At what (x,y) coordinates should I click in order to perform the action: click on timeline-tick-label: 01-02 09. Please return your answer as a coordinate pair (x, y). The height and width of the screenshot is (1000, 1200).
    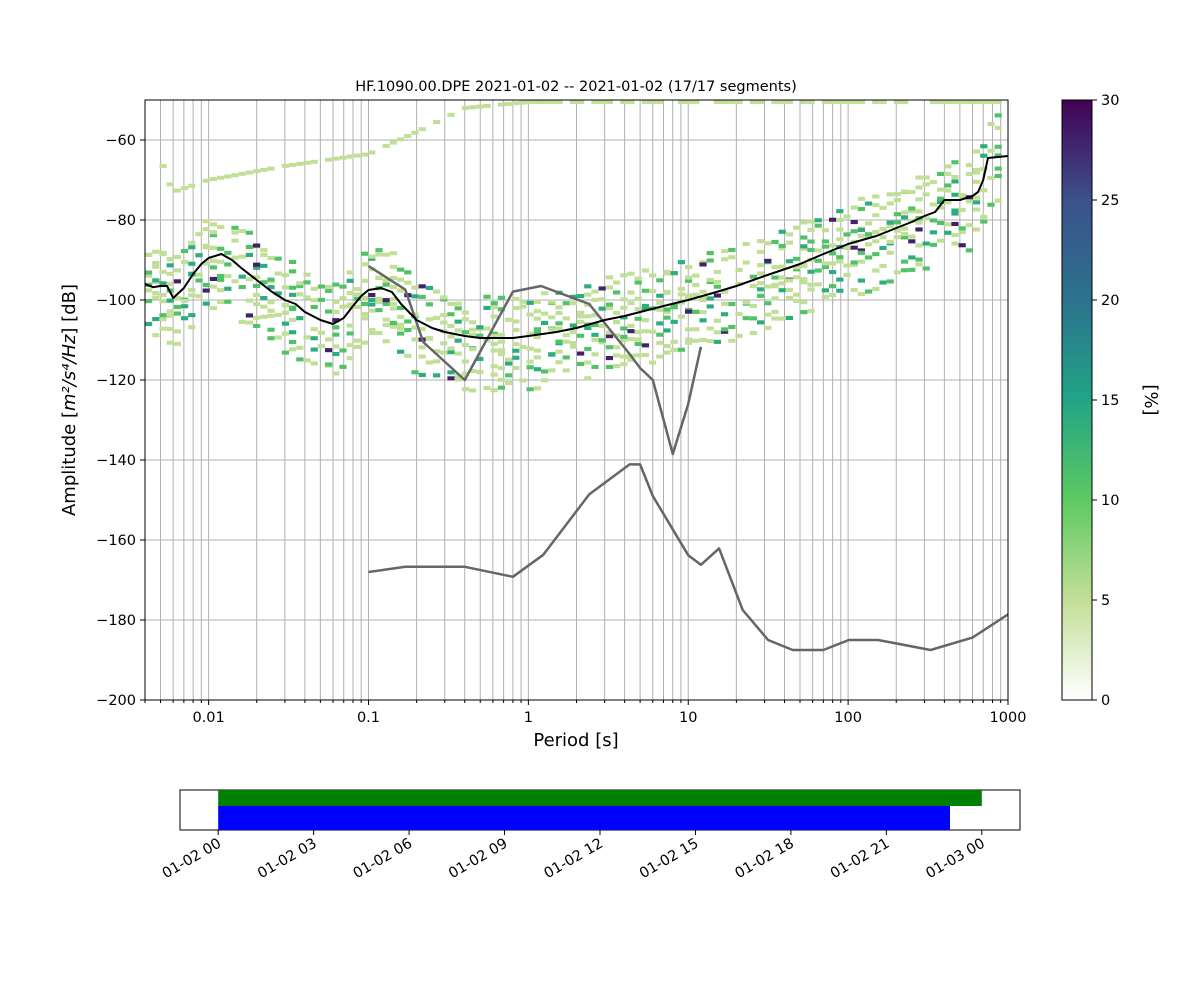
    Looking at the image, I should click on (478, 859).